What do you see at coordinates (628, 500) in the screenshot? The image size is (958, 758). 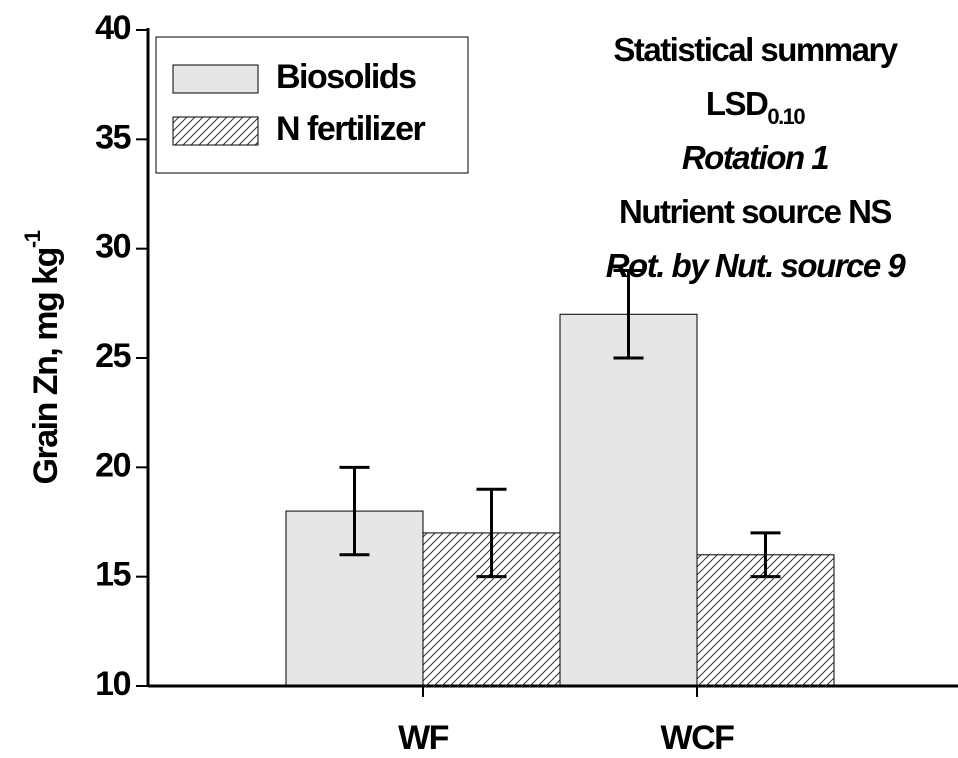 I see `bar` at bounding box center [628, 500].